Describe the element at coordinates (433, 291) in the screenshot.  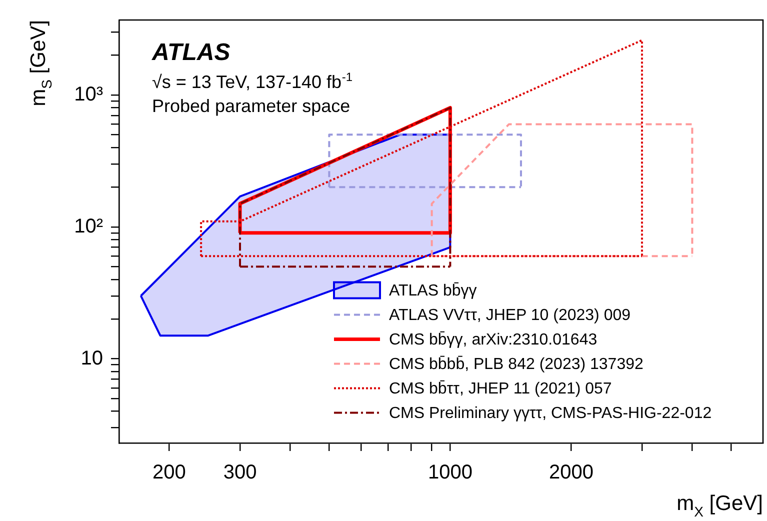
I see `legend-label: ATLAS bb̄γγ` at that location.